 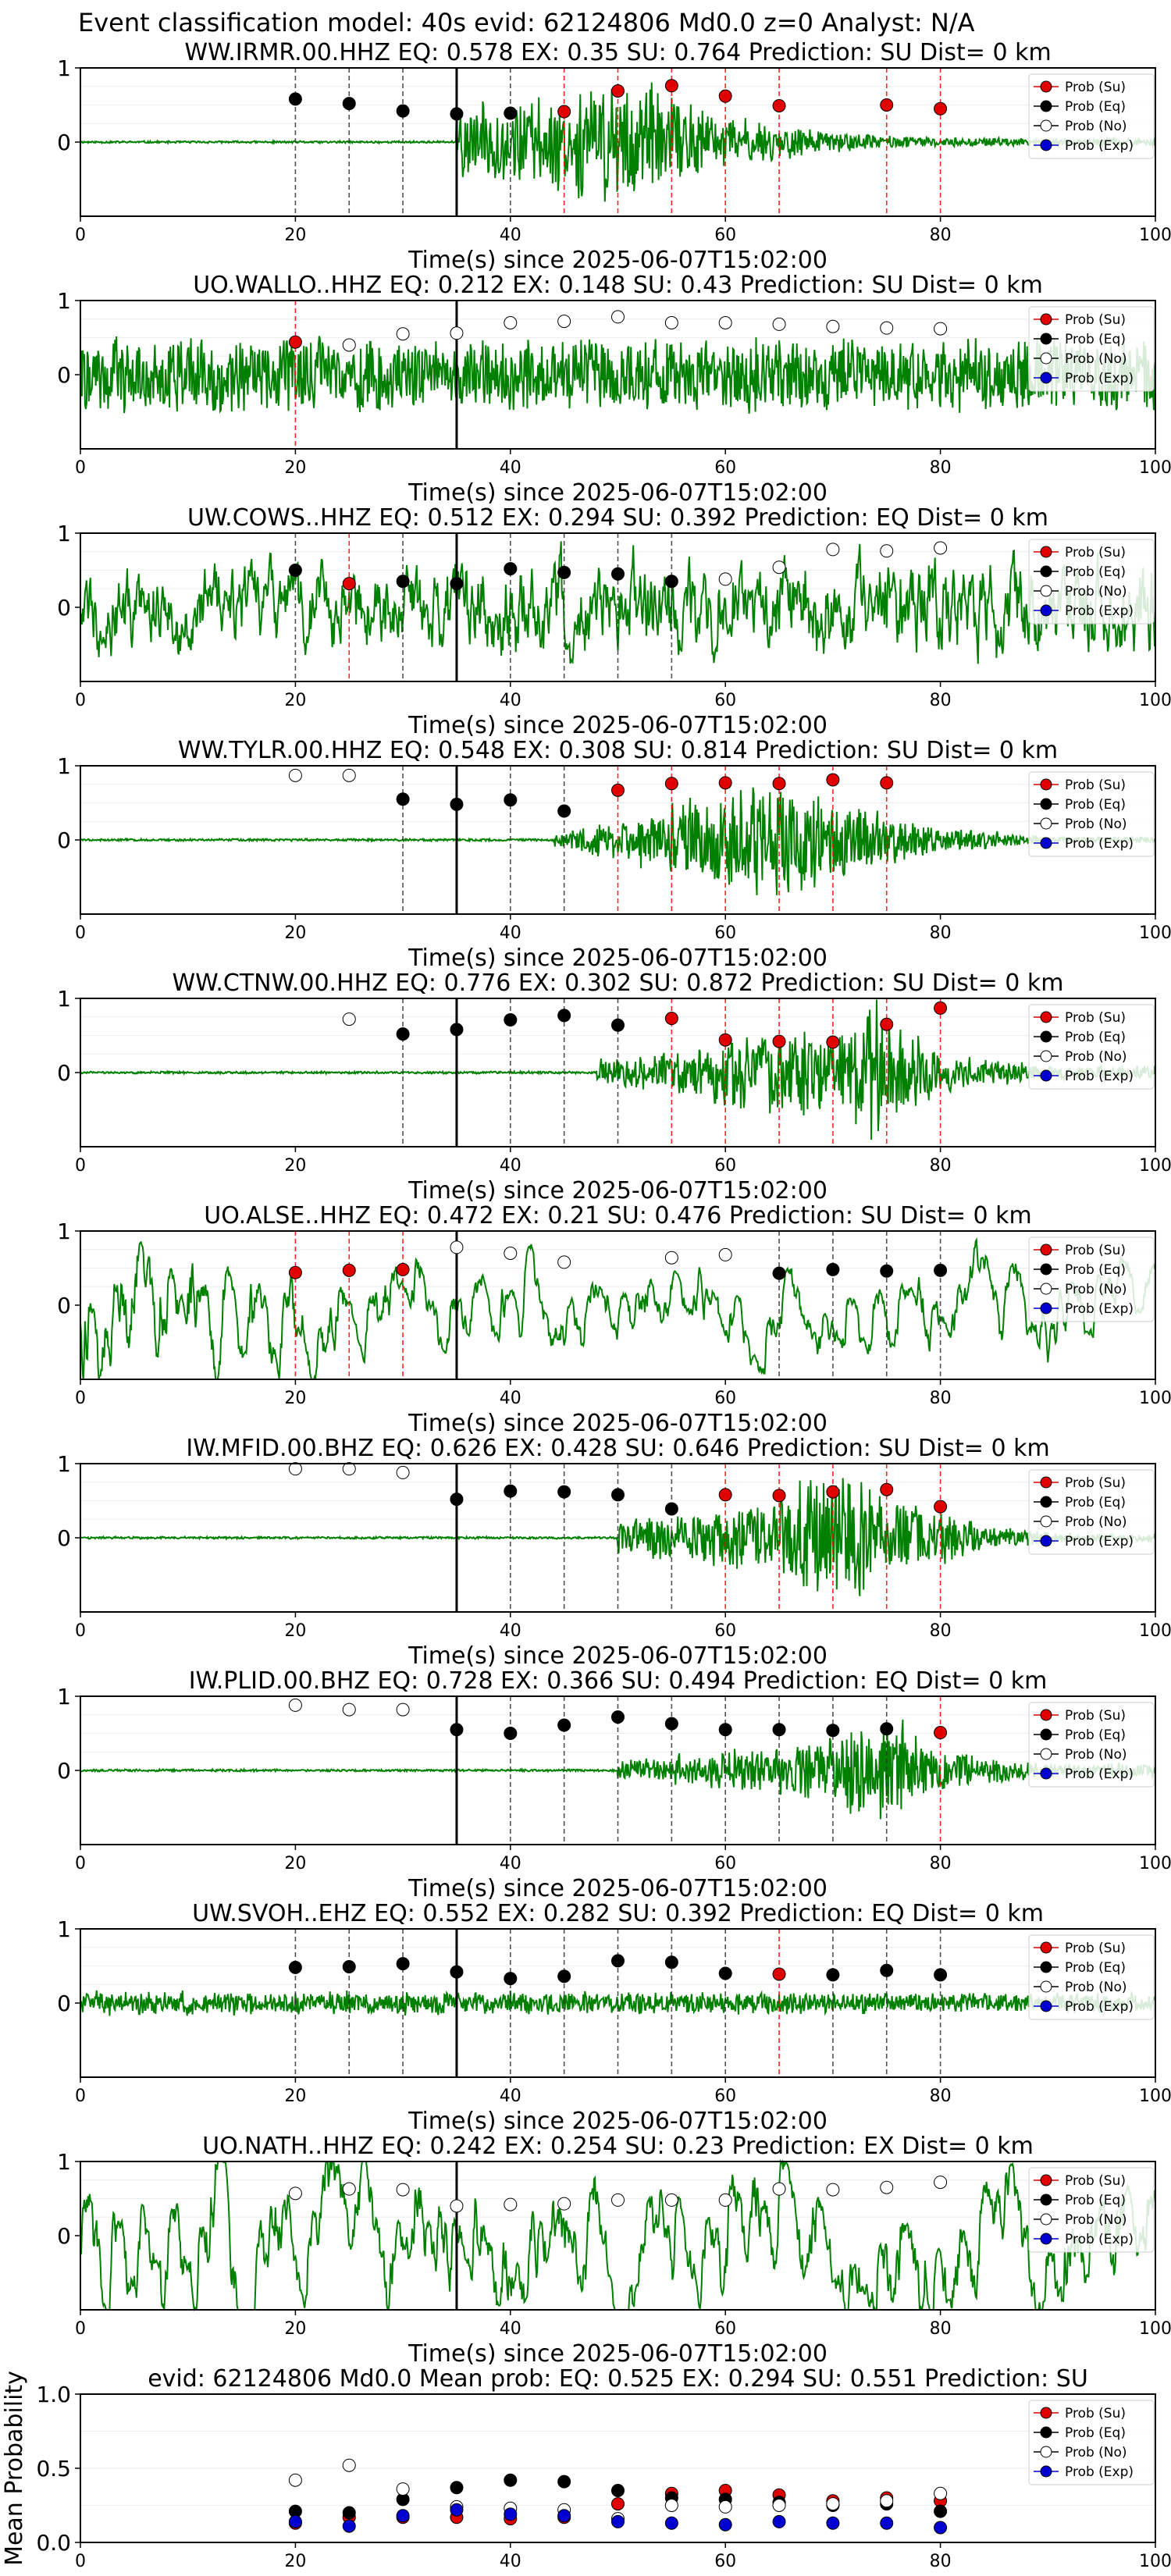 I want to click on mean-point-no, so click(x=349, y=2465).